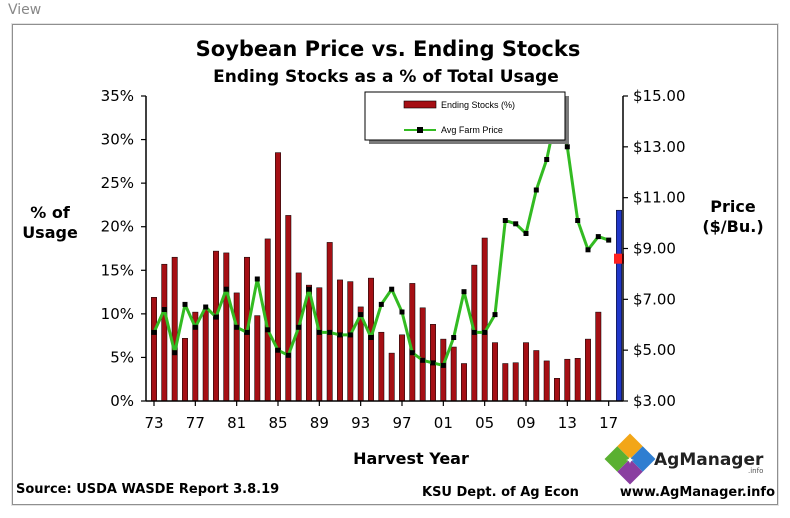  Describe the element at coordinates (578, 220) in the screenshot. I see `price-point-2014` at that location.